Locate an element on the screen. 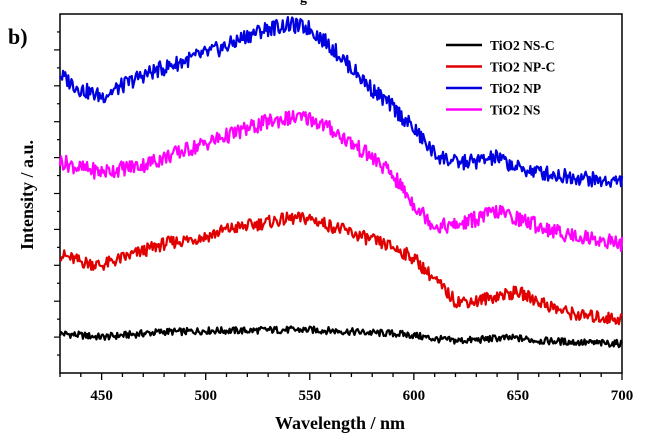  x-tick-label: 500 is located at coordinates (205, 396).